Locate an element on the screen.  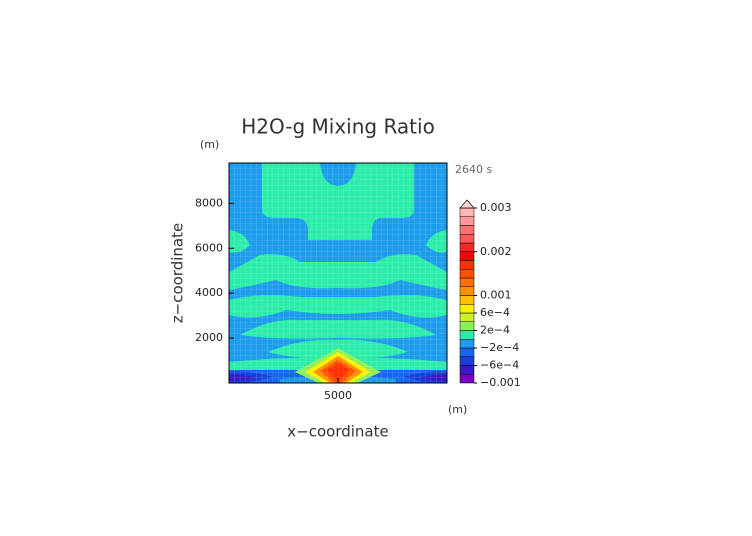
colorbar-tick-label: 0.003 is located at coordinates (496, 207).